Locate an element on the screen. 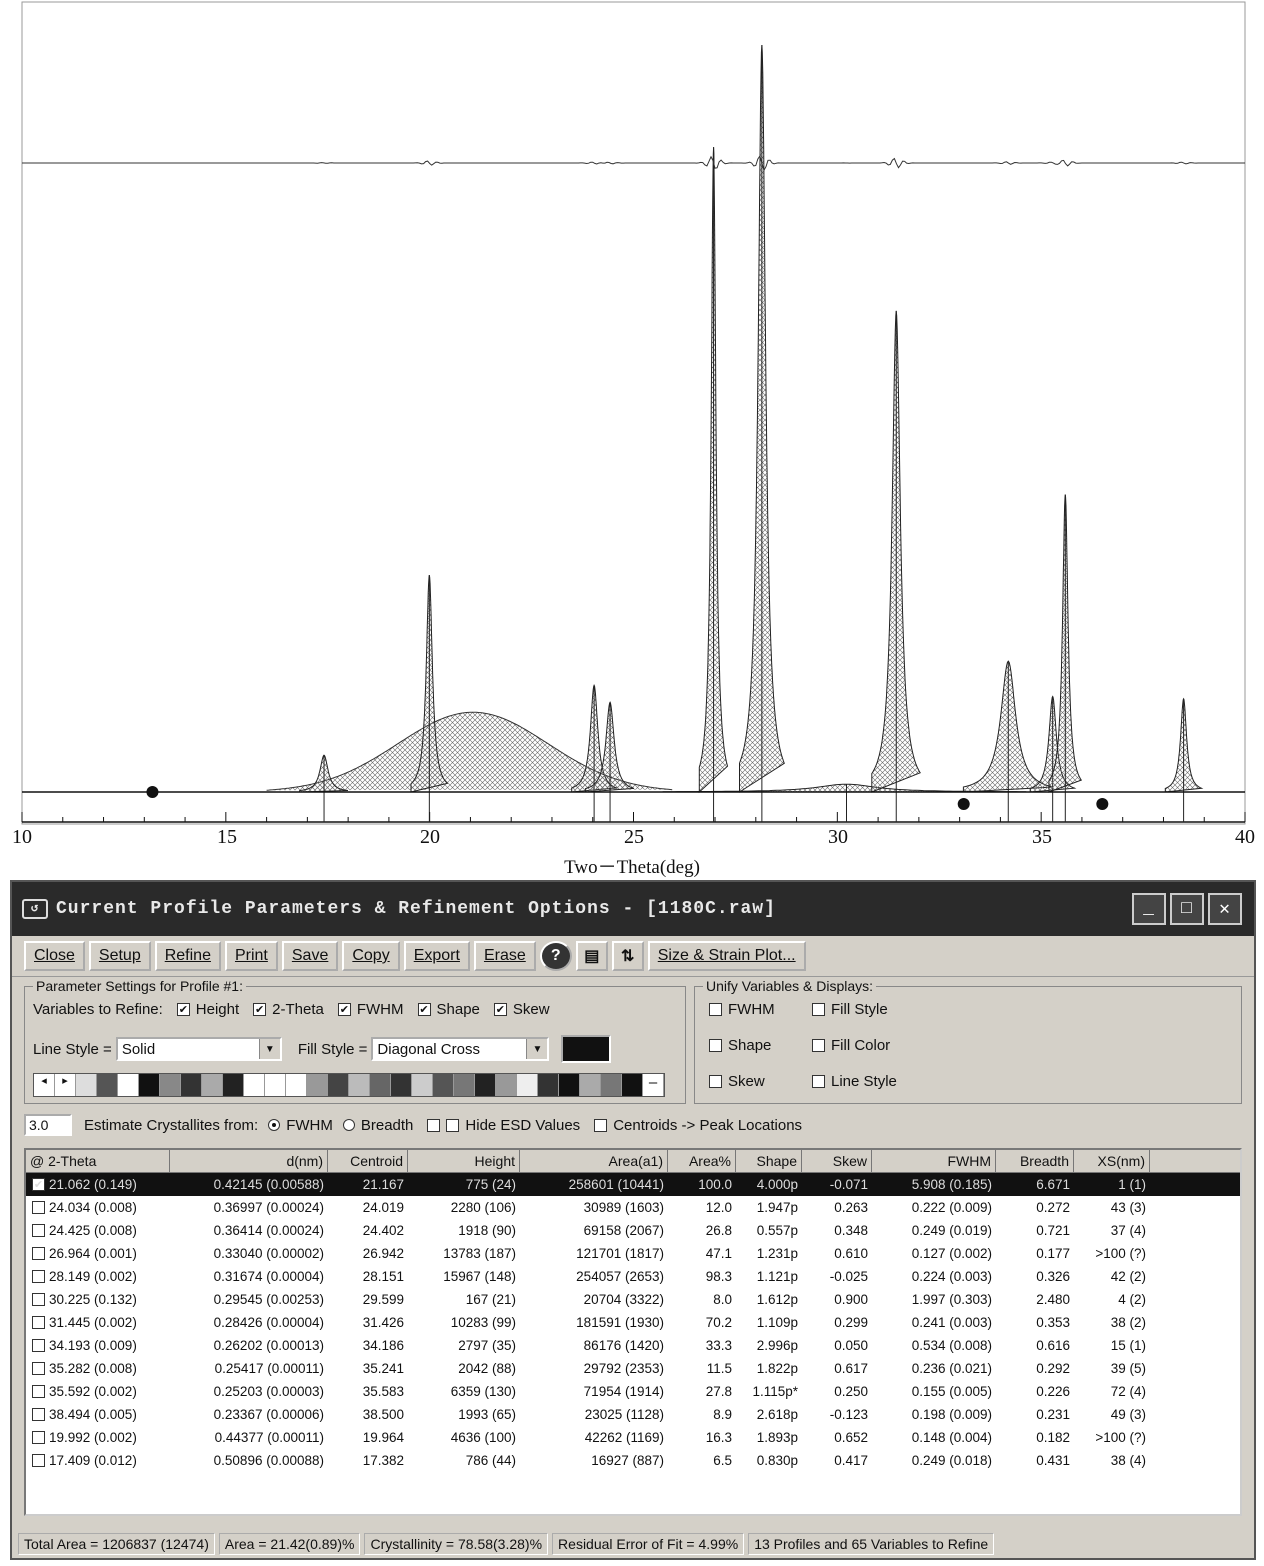  fill-color-swatch is located at coordinates (586, 1049).